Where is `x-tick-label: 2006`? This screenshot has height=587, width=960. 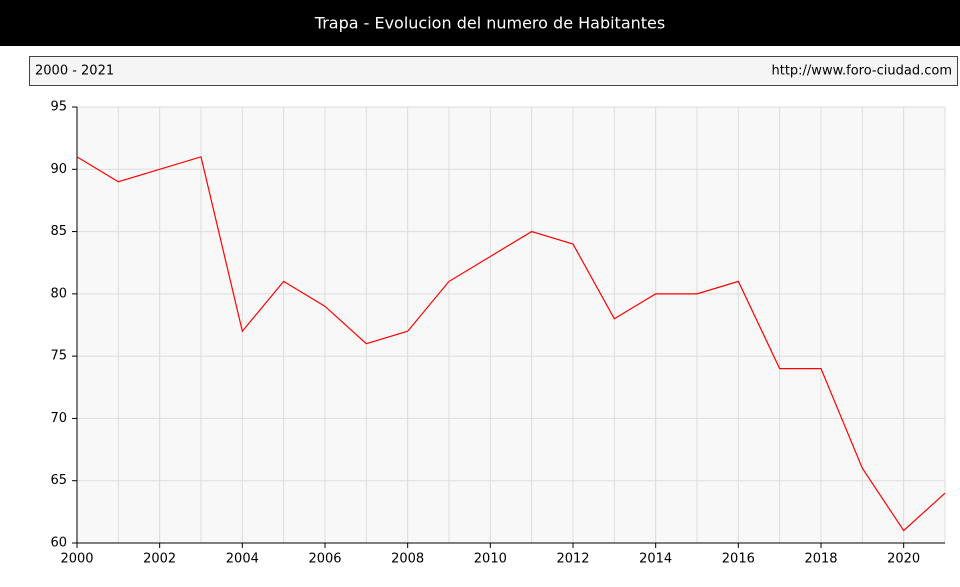
x-tick-label: 2006 is located at coordinates (324, 559).